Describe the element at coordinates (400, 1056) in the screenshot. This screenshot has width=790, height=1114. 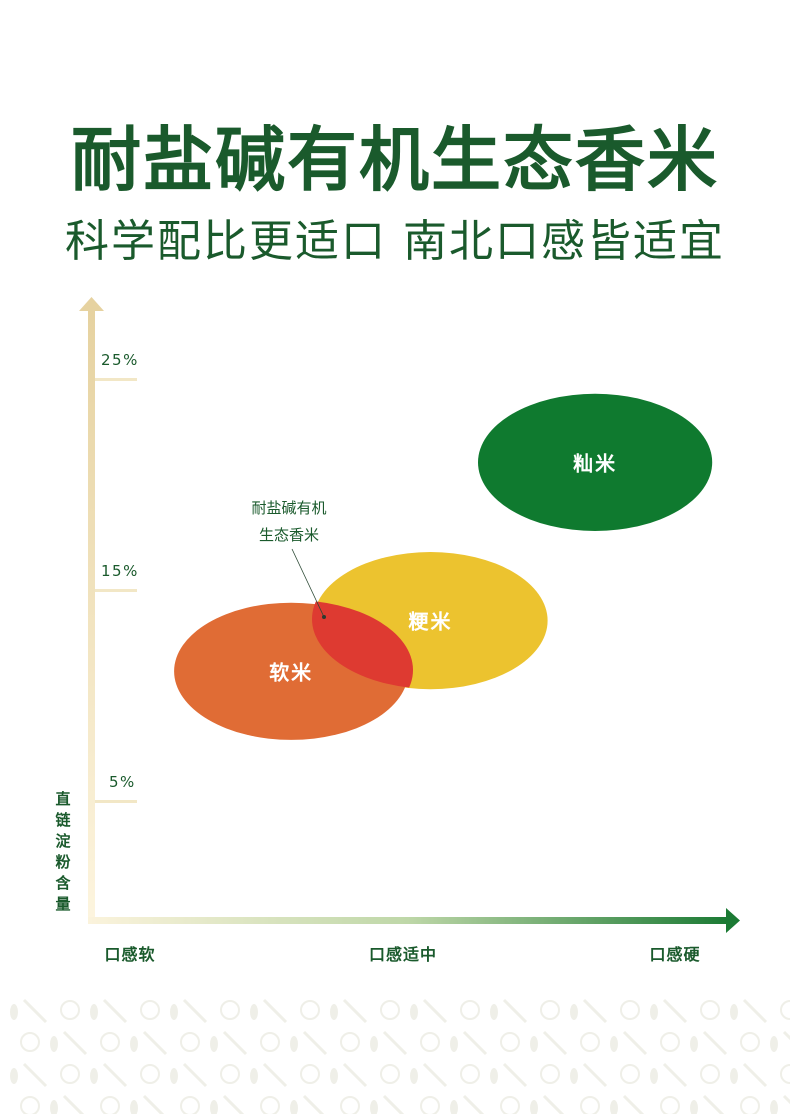
I see `background-pattern` at that location.